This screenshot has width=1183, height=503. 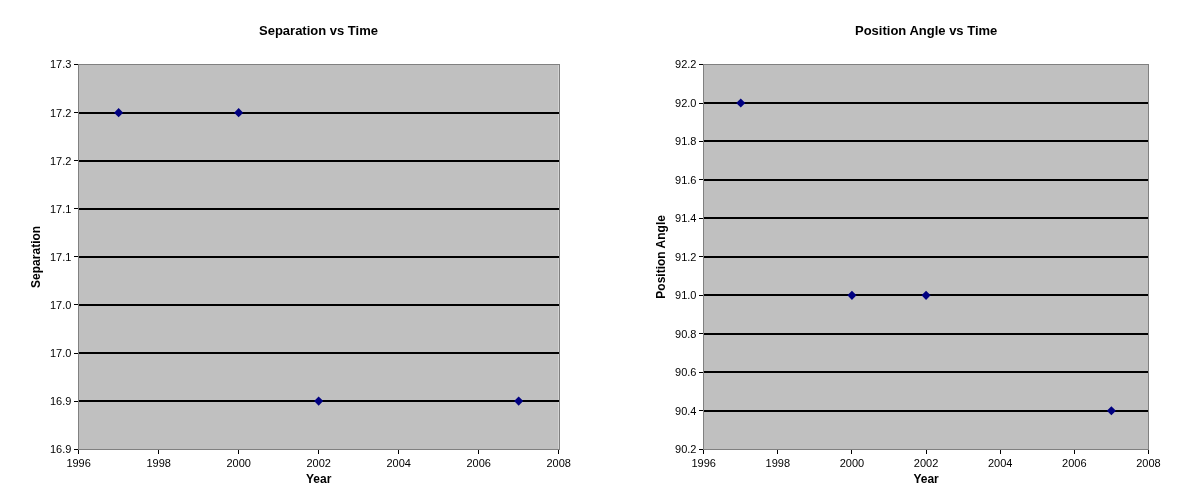 I want to click on y-tick-label: 91.2, so click(x=686, y=256).